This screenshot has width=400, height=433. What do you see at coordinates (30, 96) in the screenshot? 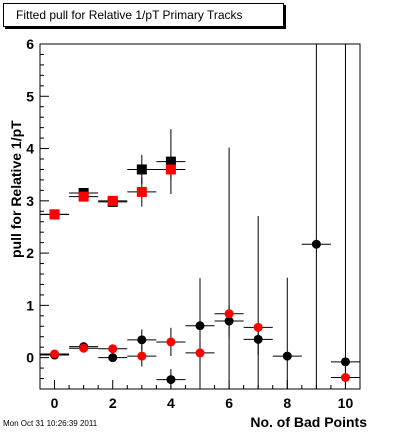
I see `y-tick-label: 5` at bounding box center [30, 96].